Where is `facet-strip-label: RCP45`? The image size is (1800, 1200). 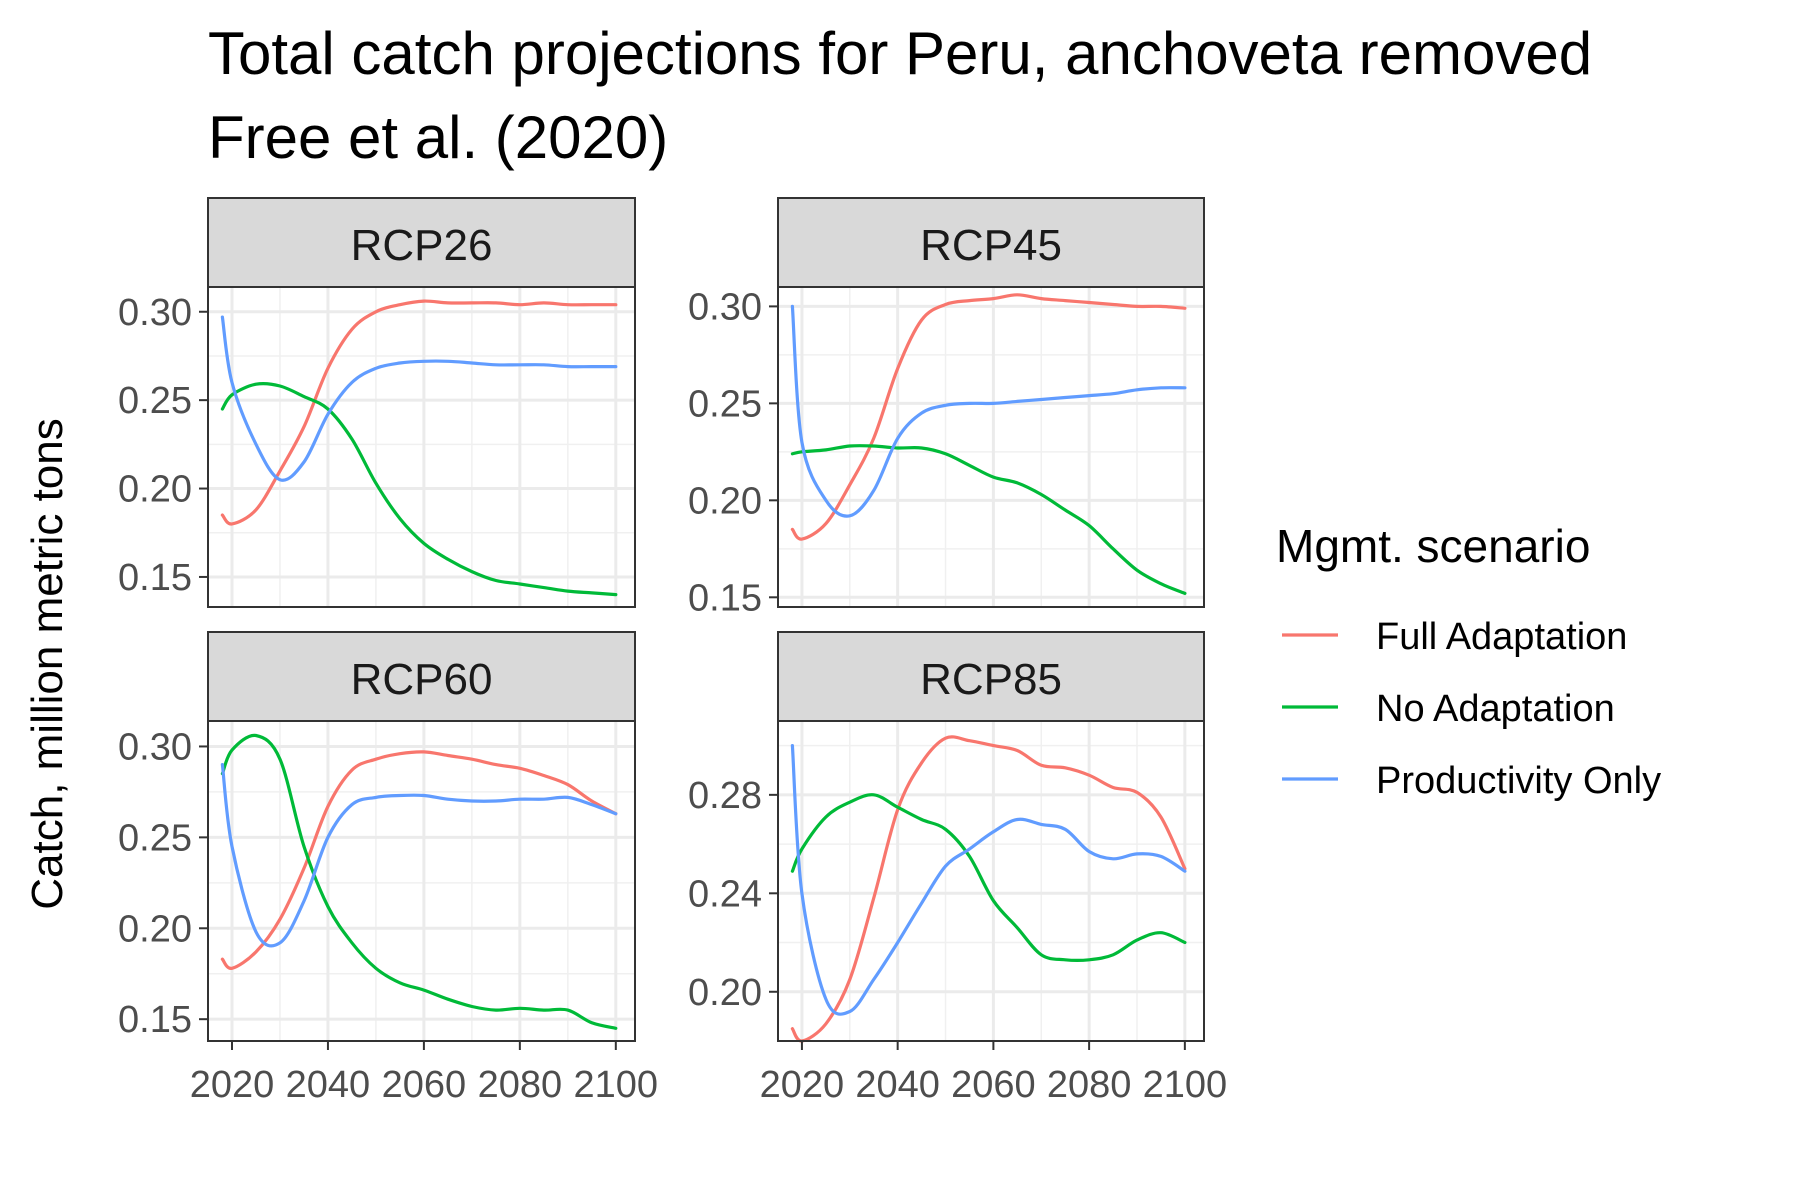
facet-strip-label: RCP45 is located at coordinates (991, 245).